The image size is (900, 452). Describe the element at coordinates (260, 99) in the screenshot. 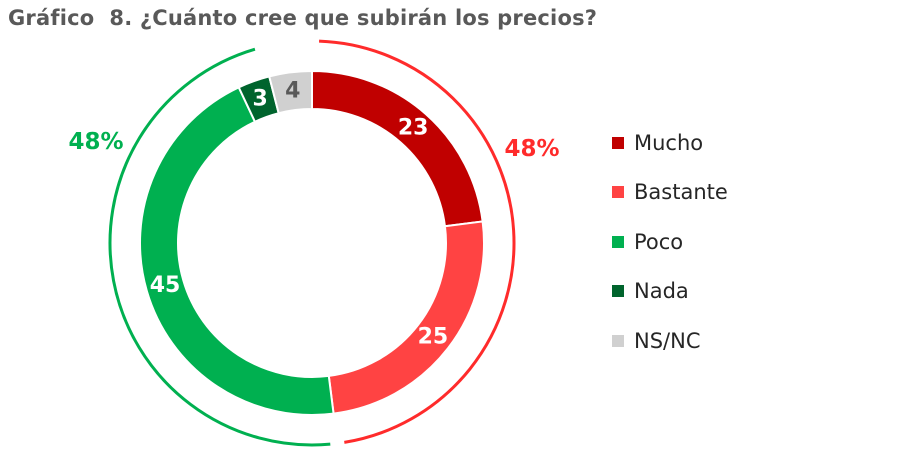

I see `slice-label-nada: 3` at that location.